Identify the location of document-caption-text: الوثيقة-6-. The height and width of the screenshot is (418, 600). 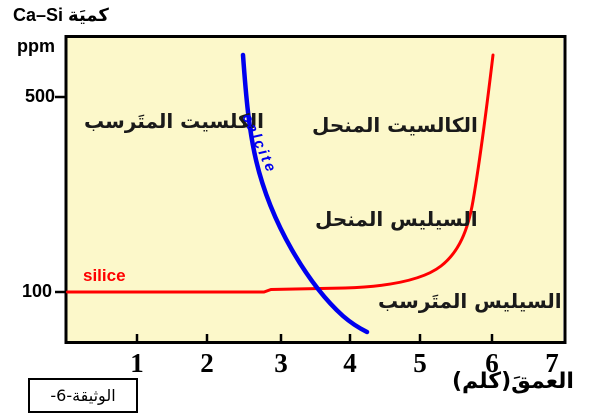
(83, 395).